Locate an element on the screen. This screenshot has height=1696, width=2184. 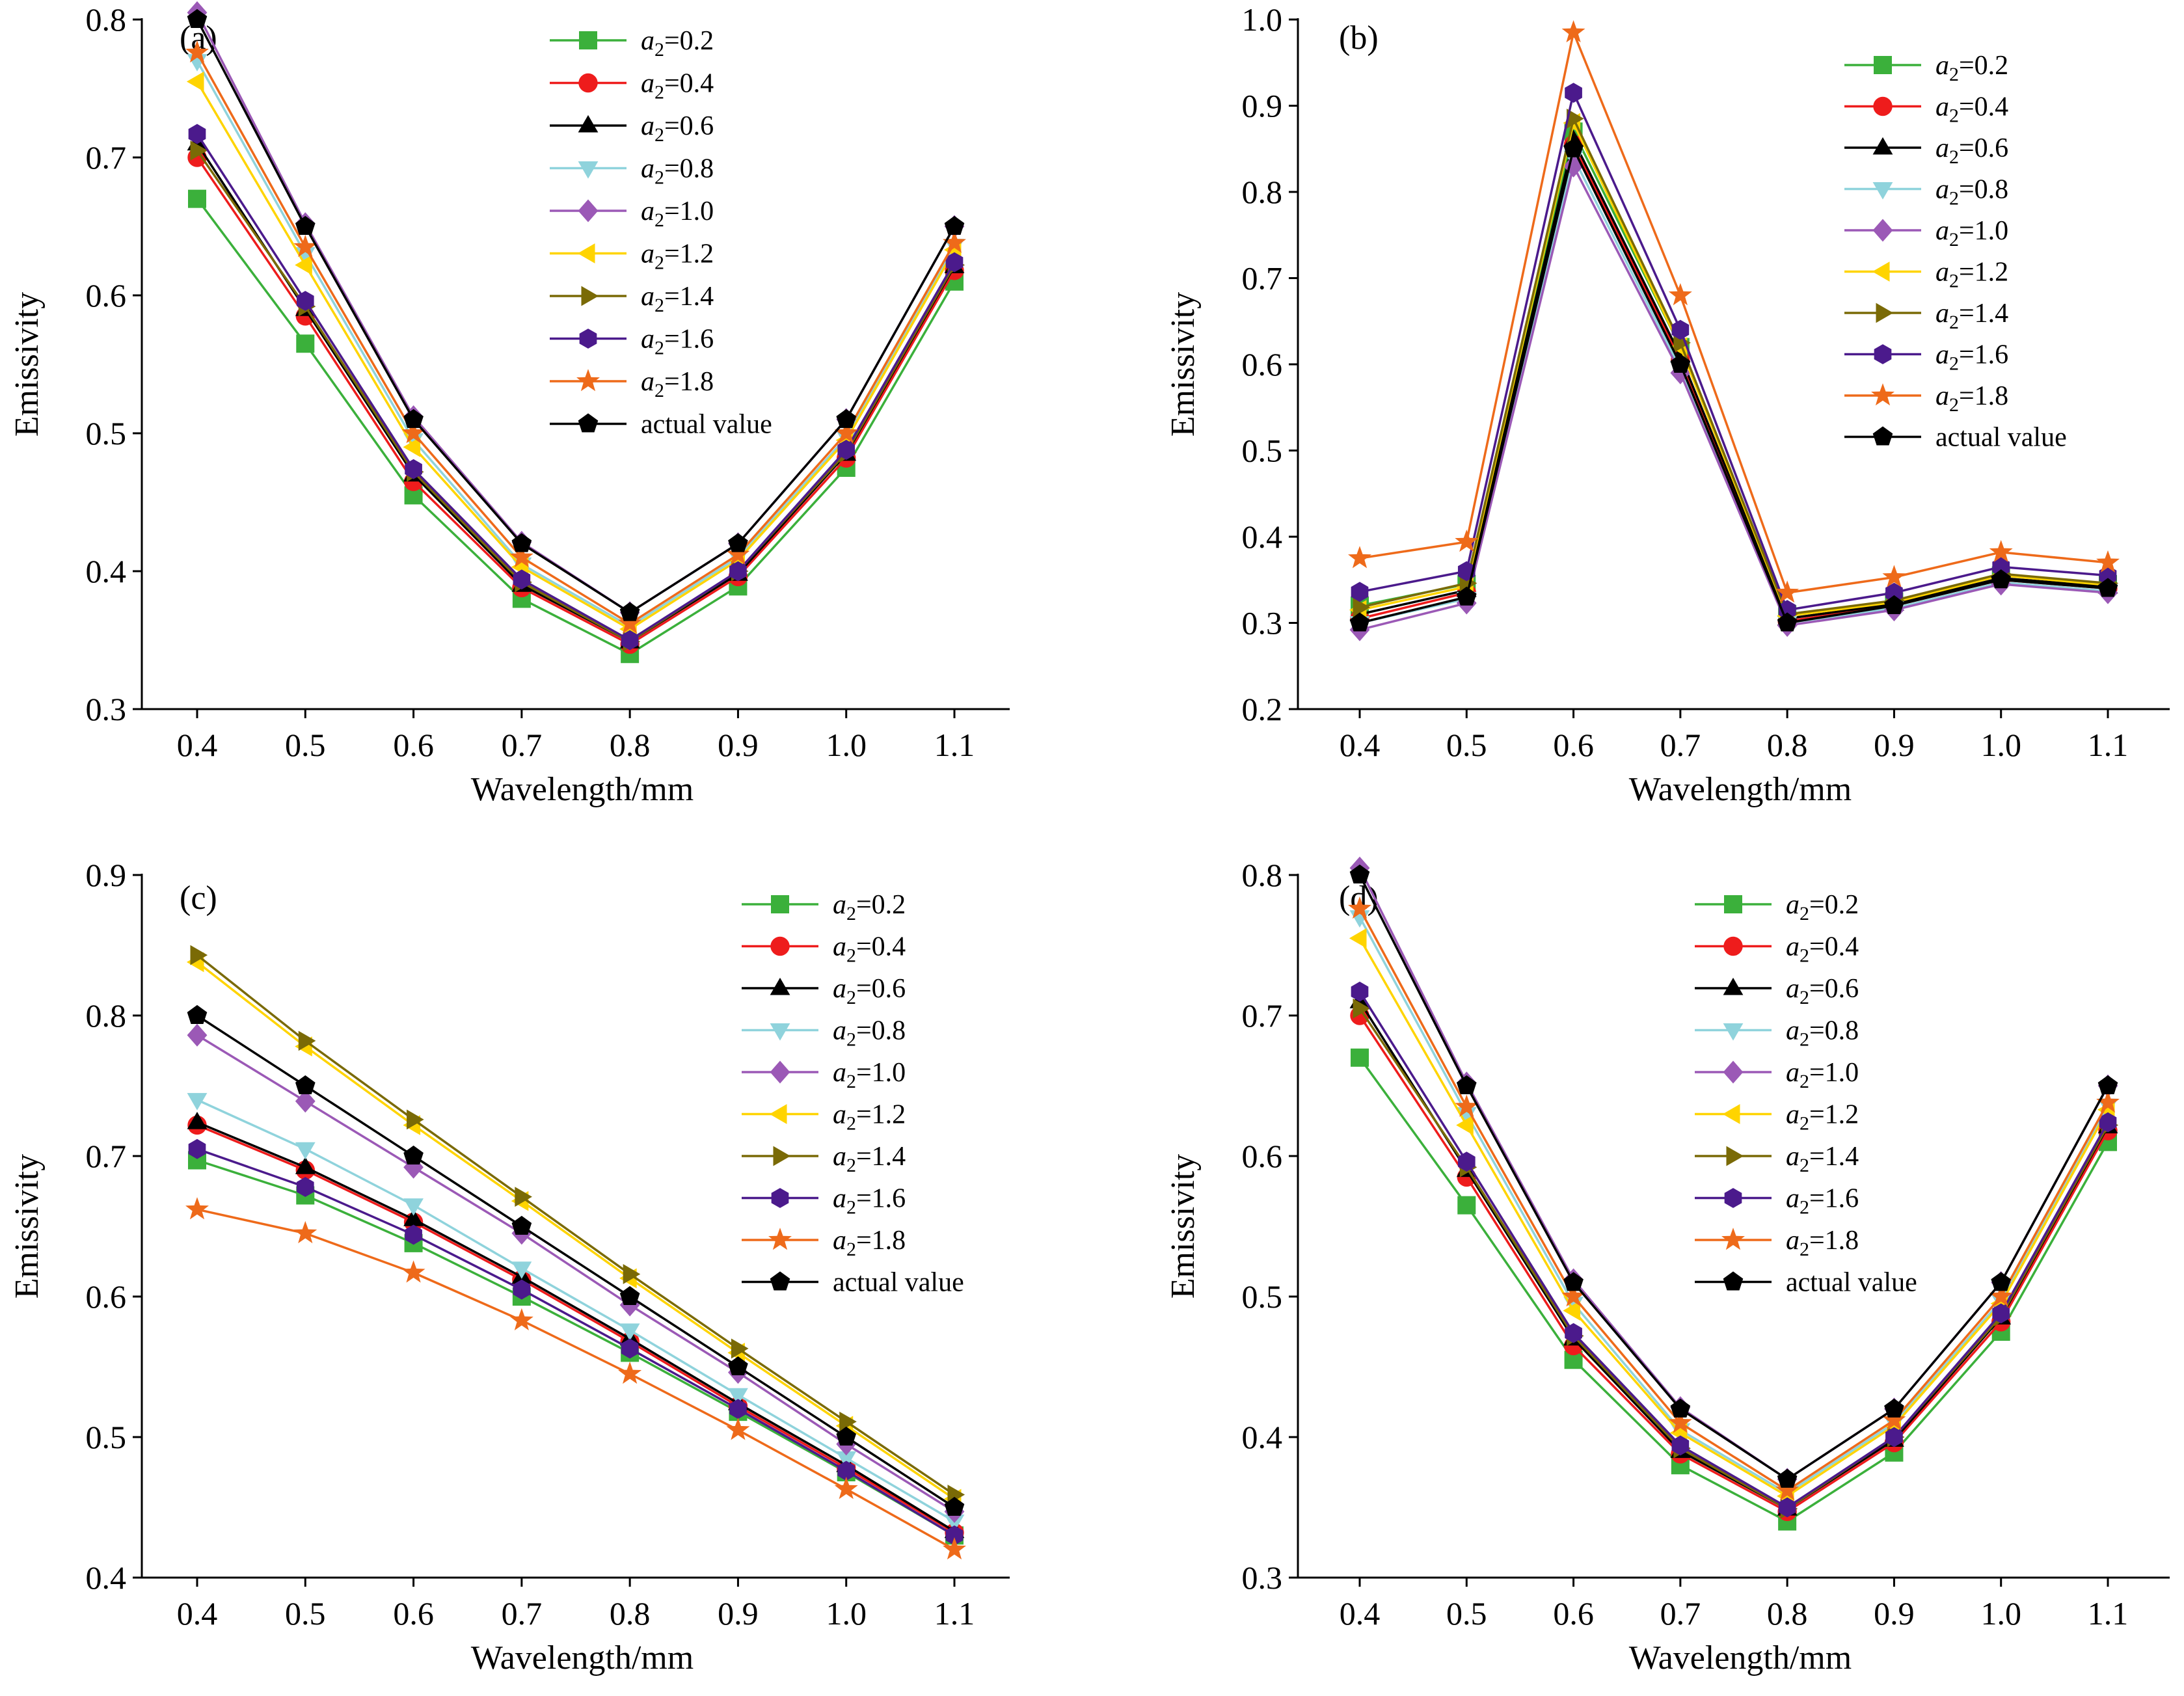
y-tick-label: 0.3 is located at coordinates (1262, 623).